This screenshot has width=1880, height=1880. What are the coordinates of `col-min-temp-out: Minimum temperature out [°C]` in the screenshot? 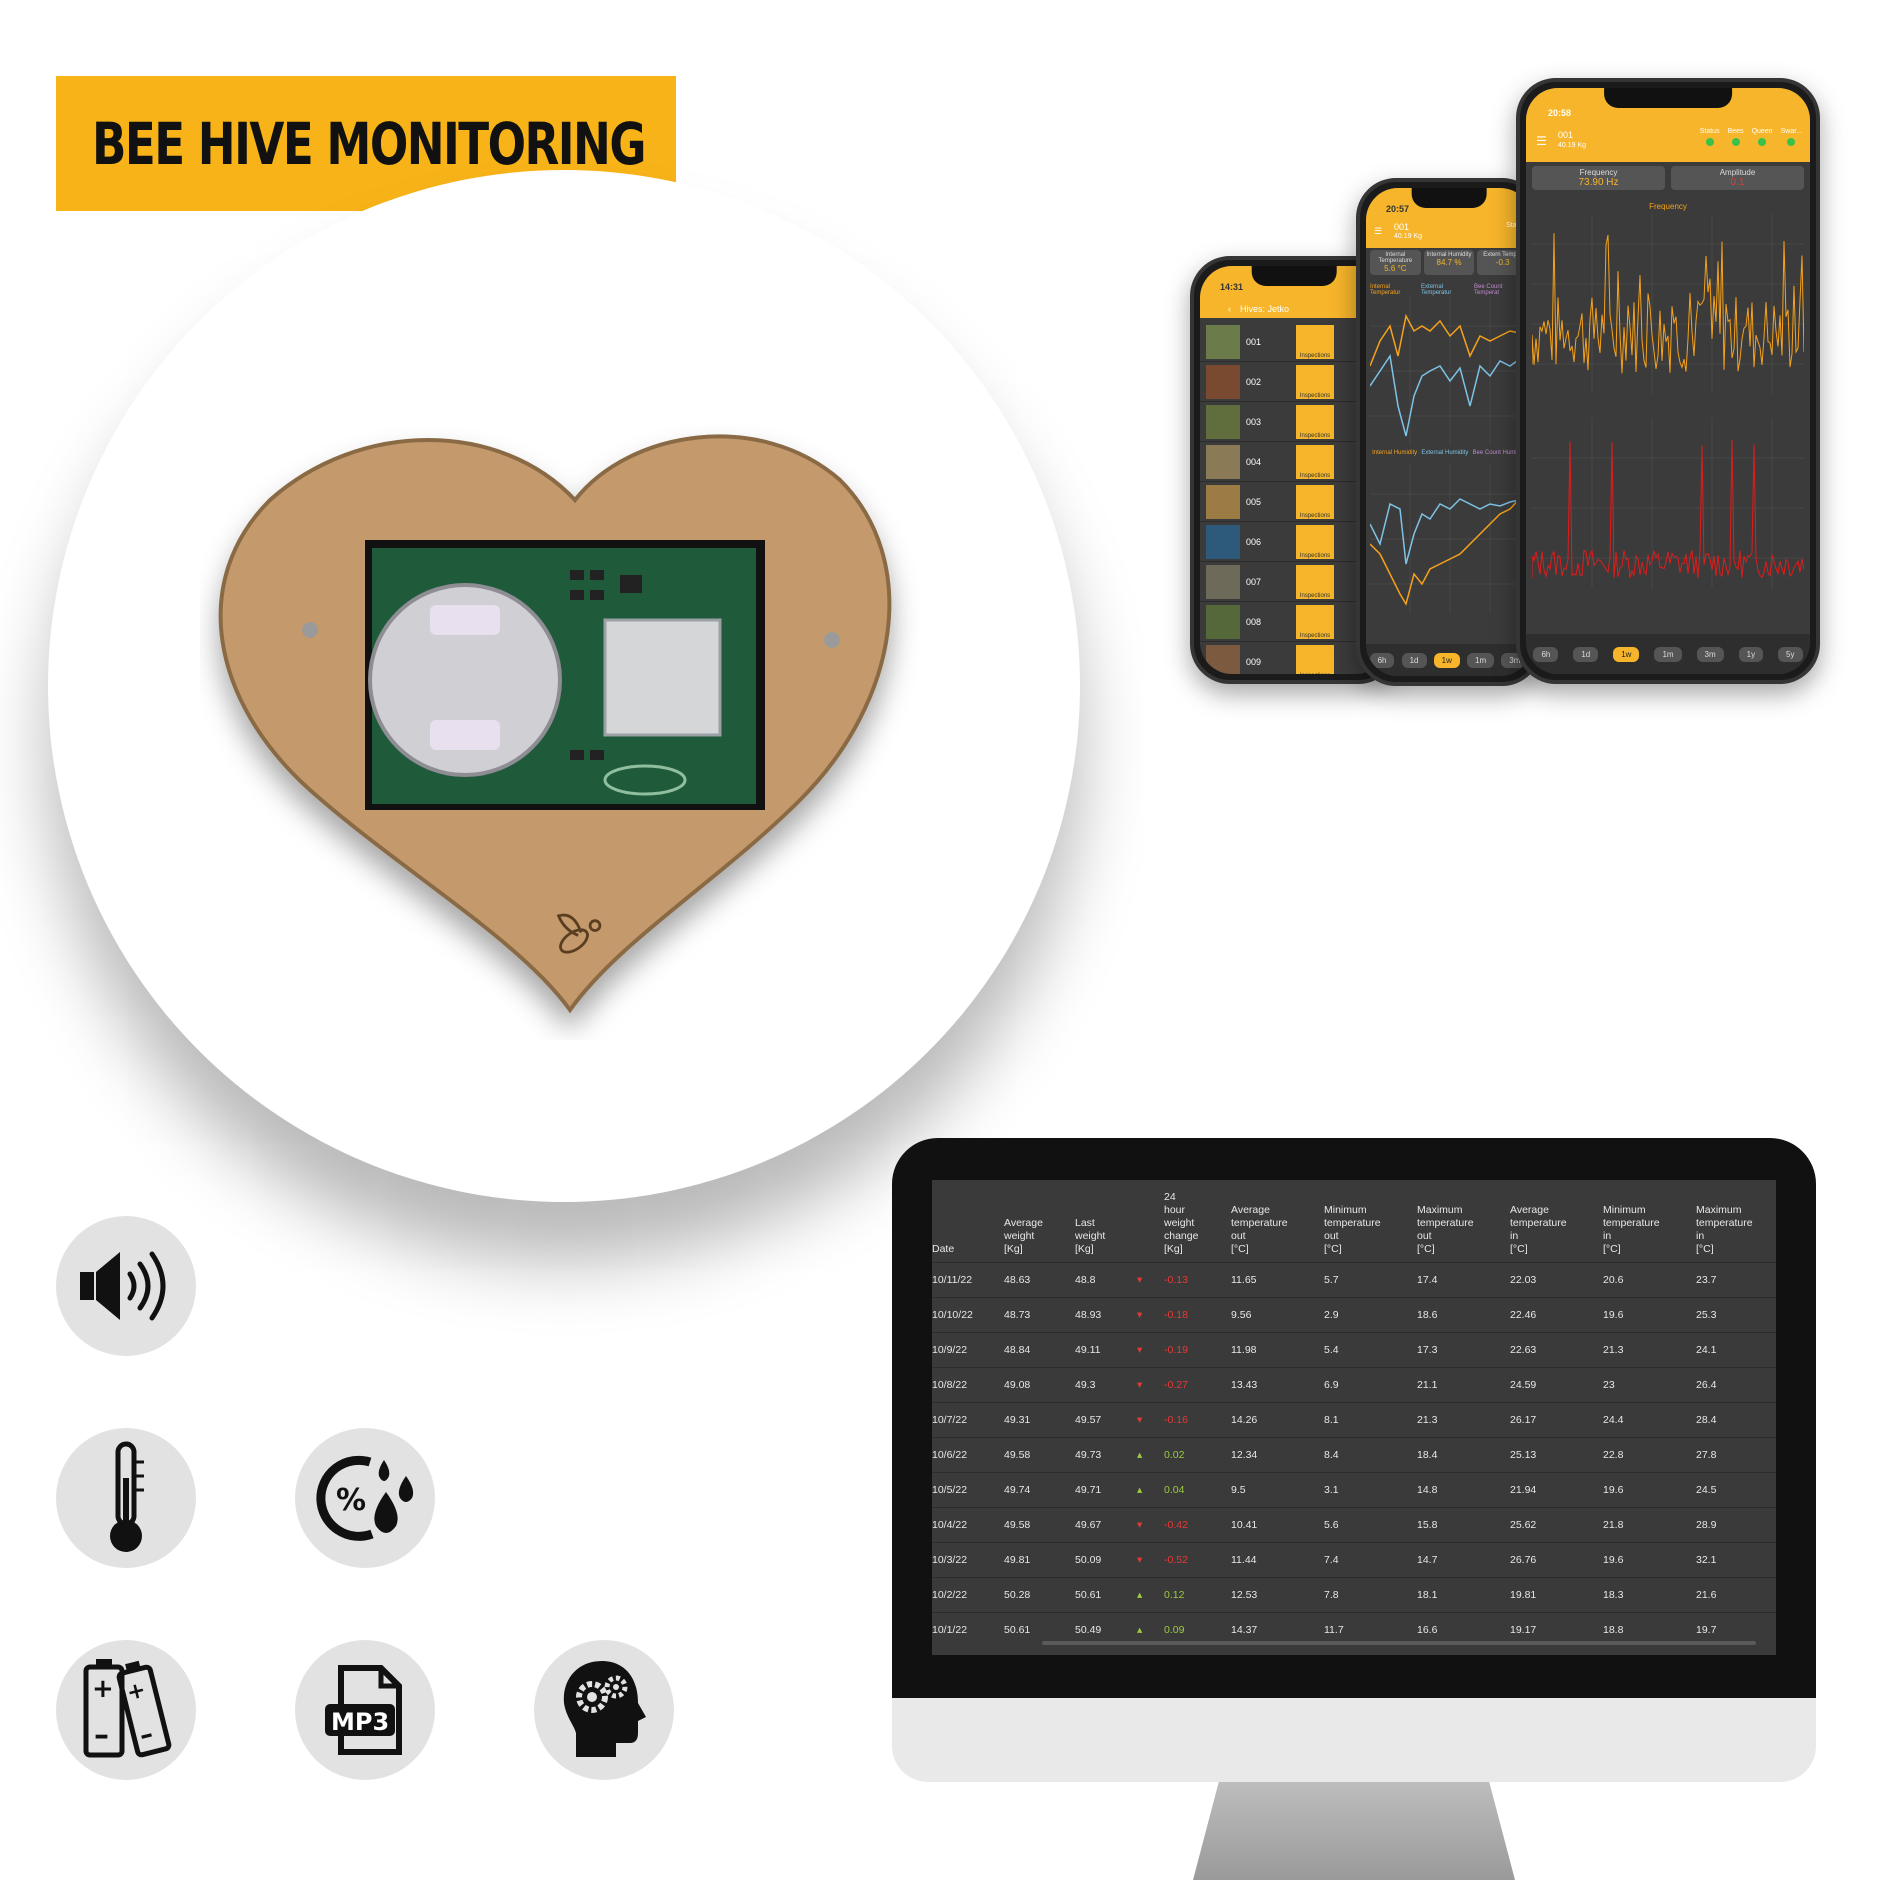 It's located at (1352, 1229).